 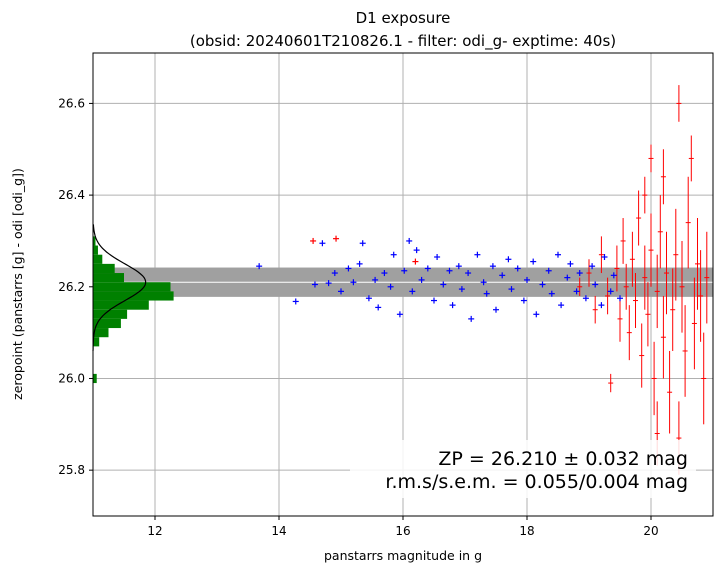 I want to click on blue-points, so click(x=439, y=279).